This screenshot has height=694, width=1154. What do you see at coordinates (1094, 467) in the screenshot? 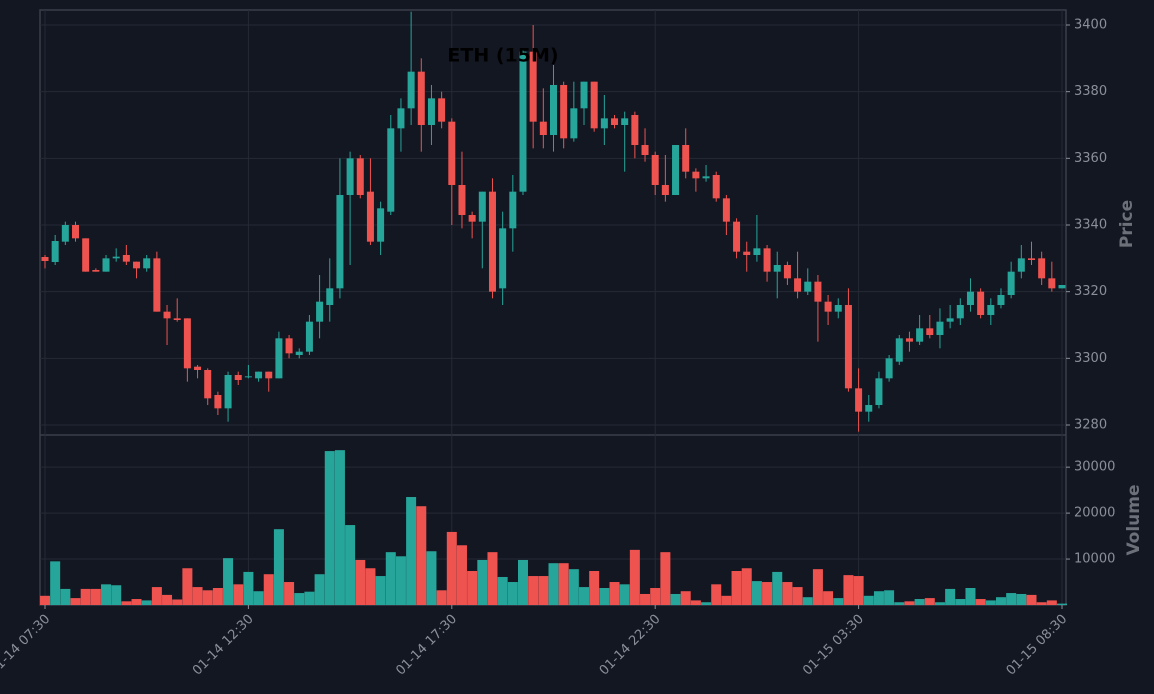
I see `y-tick-label: 30000` at bounding box center [1094, 467].